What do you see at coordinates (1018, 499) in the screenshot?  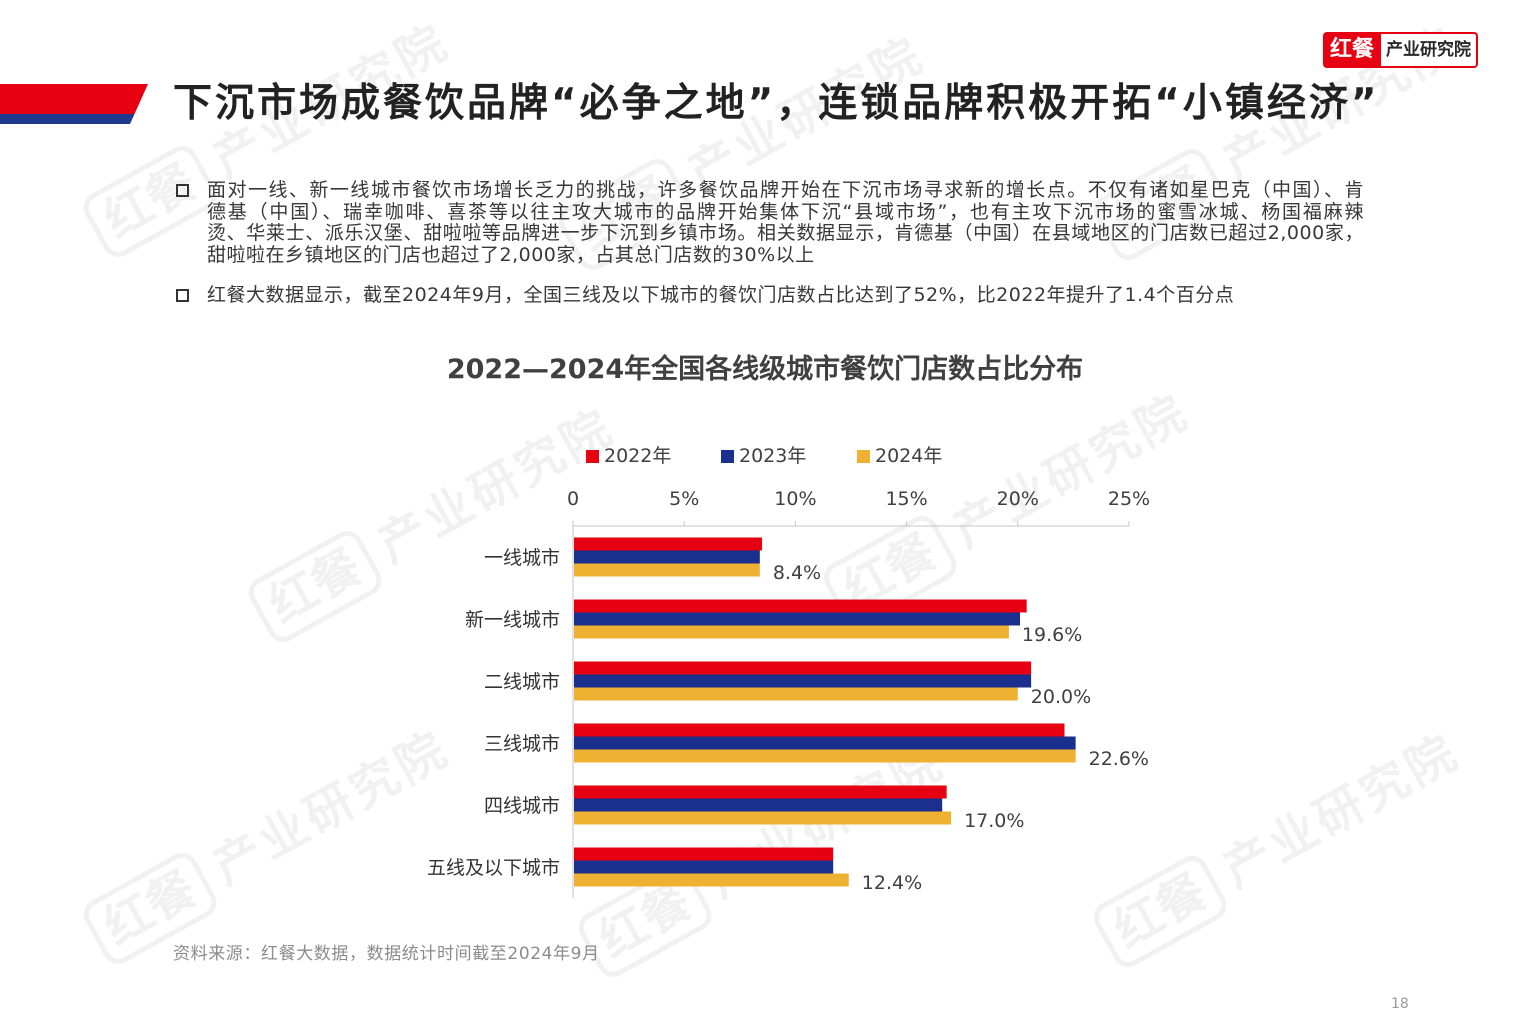 I see `x-tick-label: 20%` at bounding box center [1018, 499].